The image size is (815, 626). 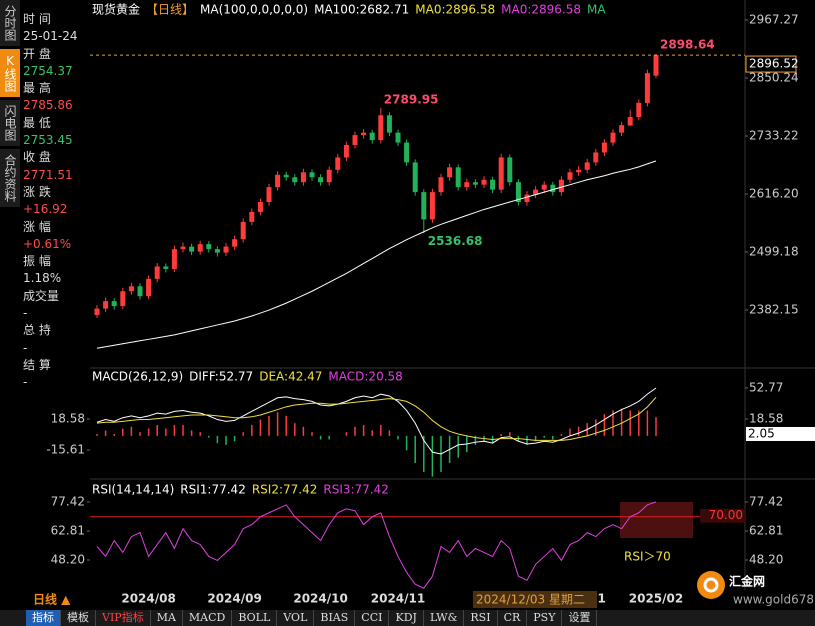 I want to click on toolbar-item: CCI, so click(x=372, y=618).